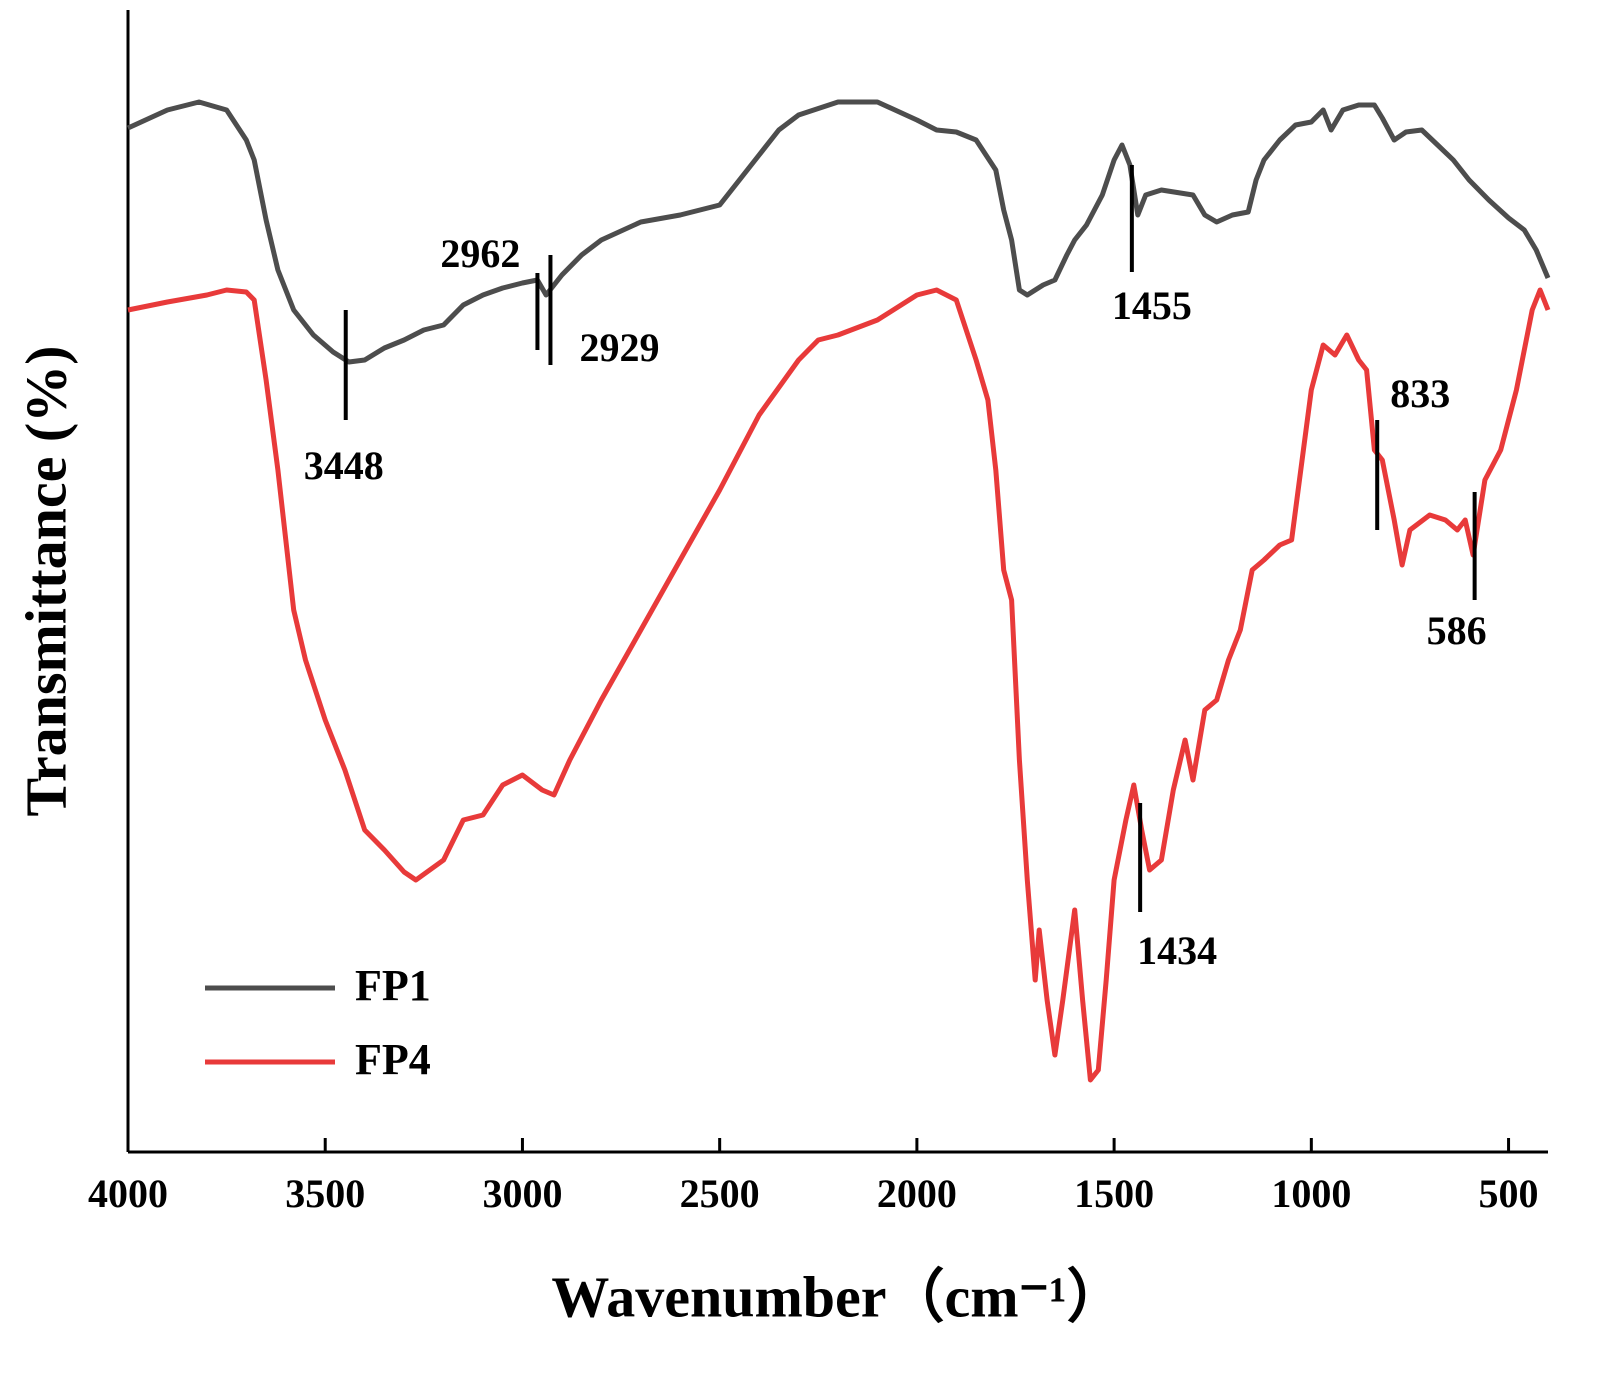 Image resolution: width=1604 pixels, height=1380 pixels. What do you see at coordinates (128, 1193) in the screenshot?
I see `x-tick-label: 4000` at bounding box center [128, 1193].